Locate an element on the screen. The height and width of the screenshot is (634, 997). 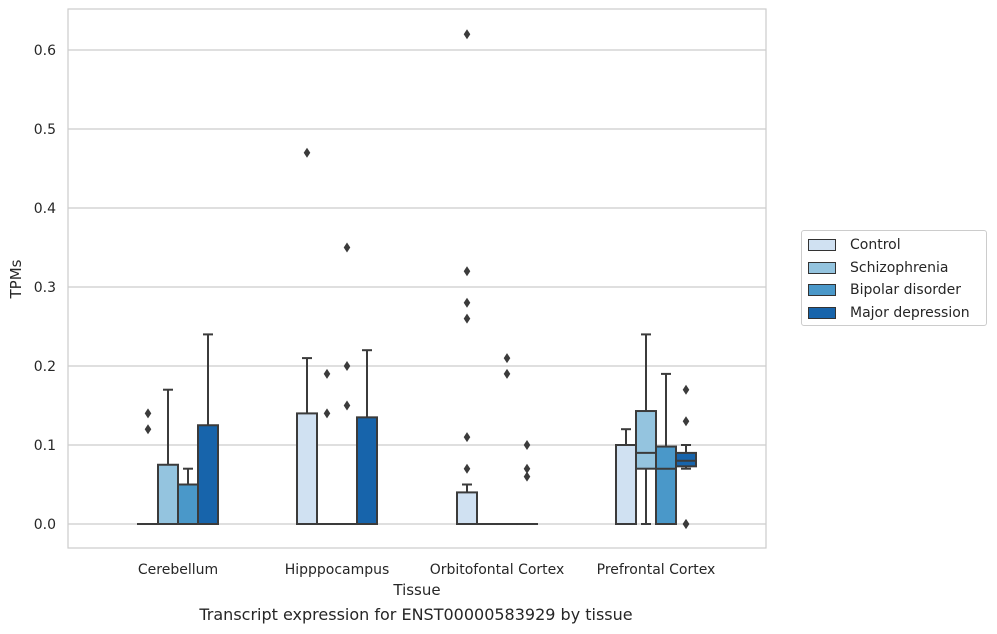
y-axis-ticks: 0.0 0.1 0.2 0.3 0.4 0.5 0.6 is located at coordinates (45, 288).